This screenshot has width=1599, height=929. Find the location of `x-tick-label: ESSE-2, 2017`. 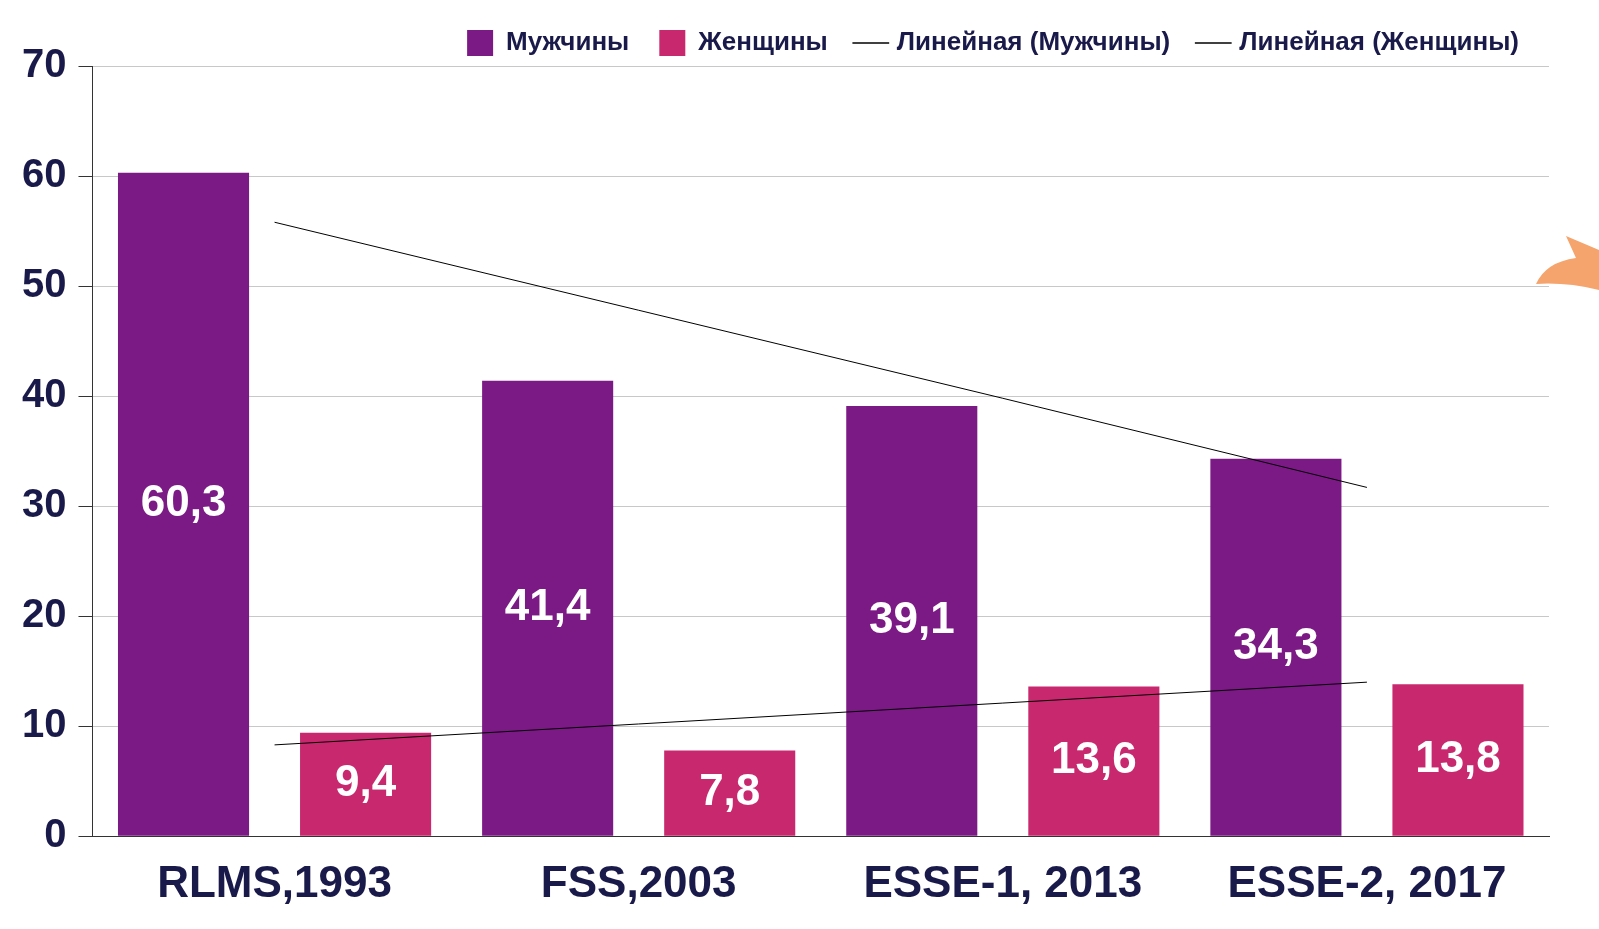

x-tick-label: ESSE-2, 2017 is located at coordinates (1367, 881).